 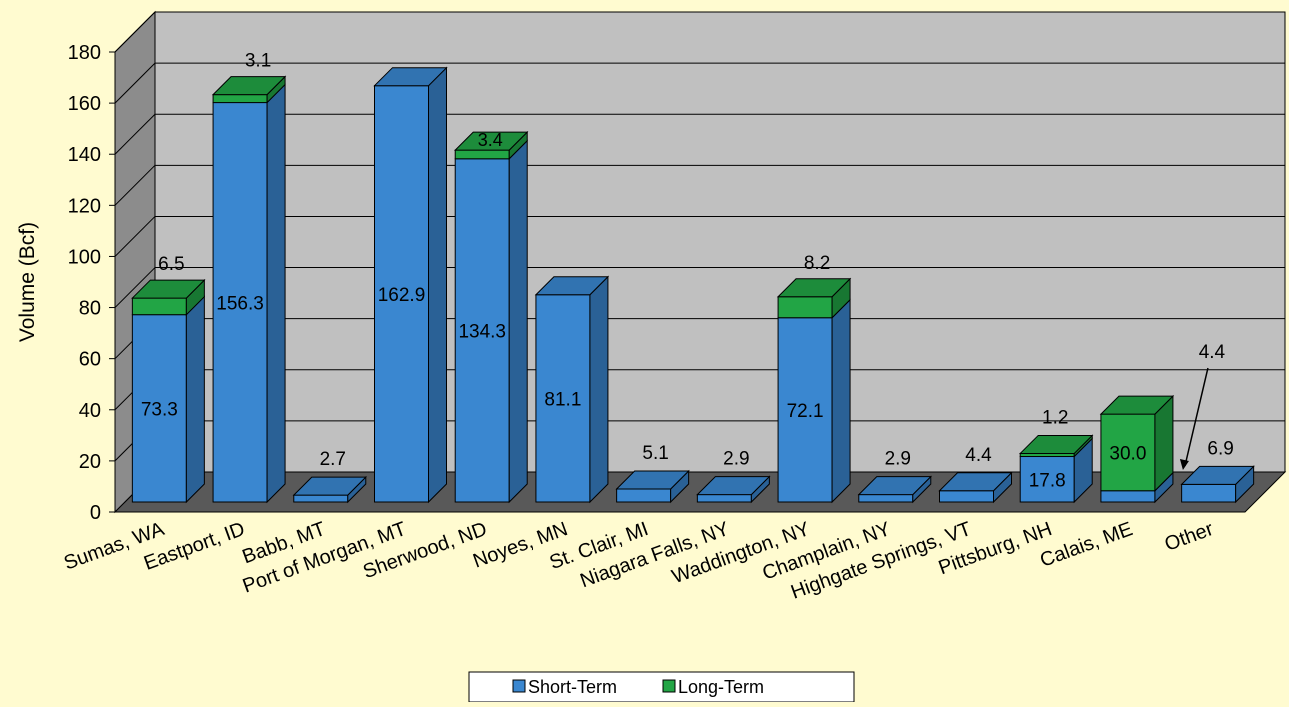 I want to click on bar-port-of-morgan-mt-short-term-front, so click(x=401, y=294).